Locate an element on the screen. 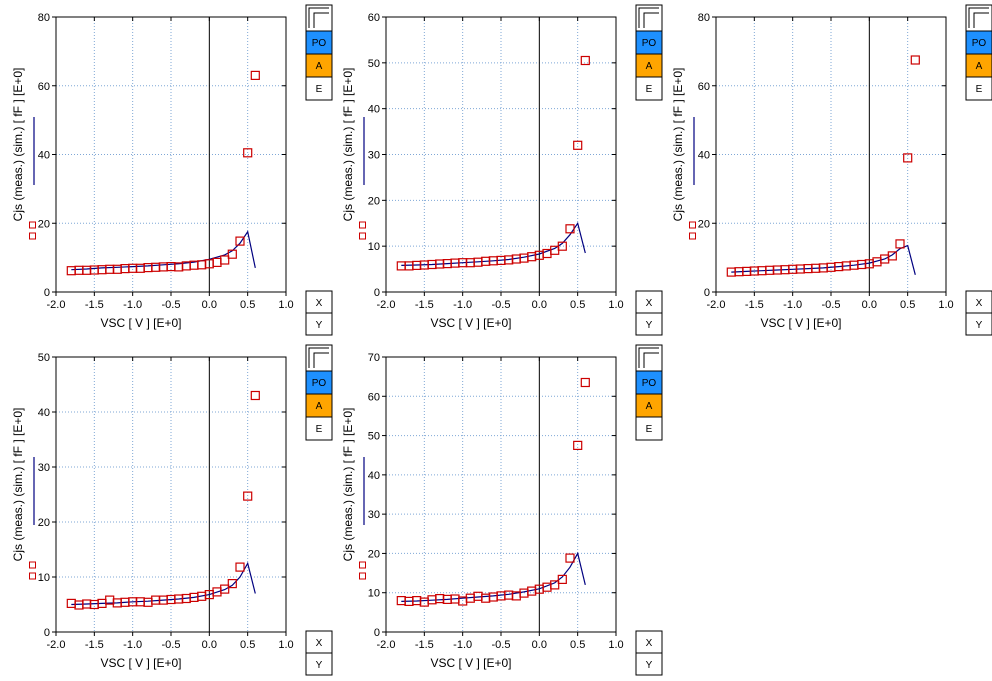  po-button-label: PO is located at coordinates (319, 383).